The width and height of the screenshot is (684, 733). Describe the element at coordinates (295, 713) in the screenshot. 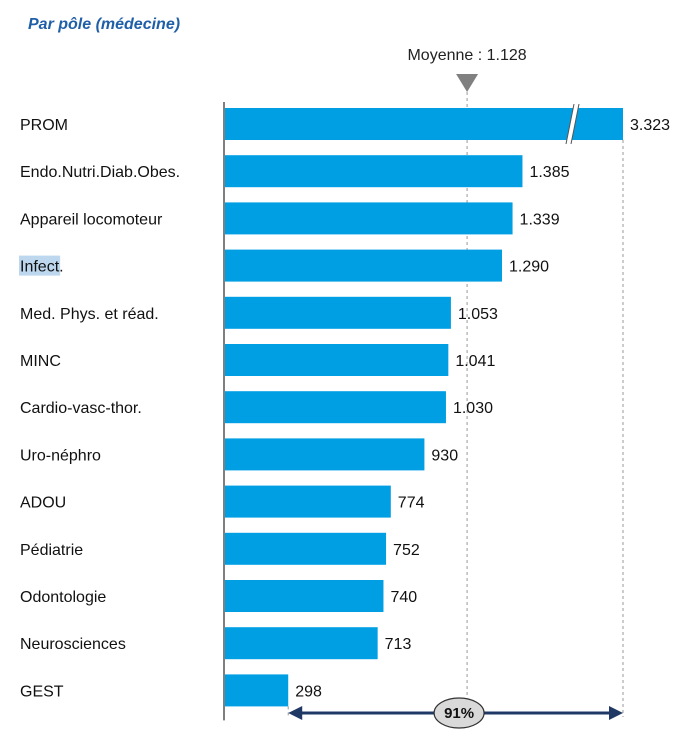

I see `range-arrowhead-left` at that location.